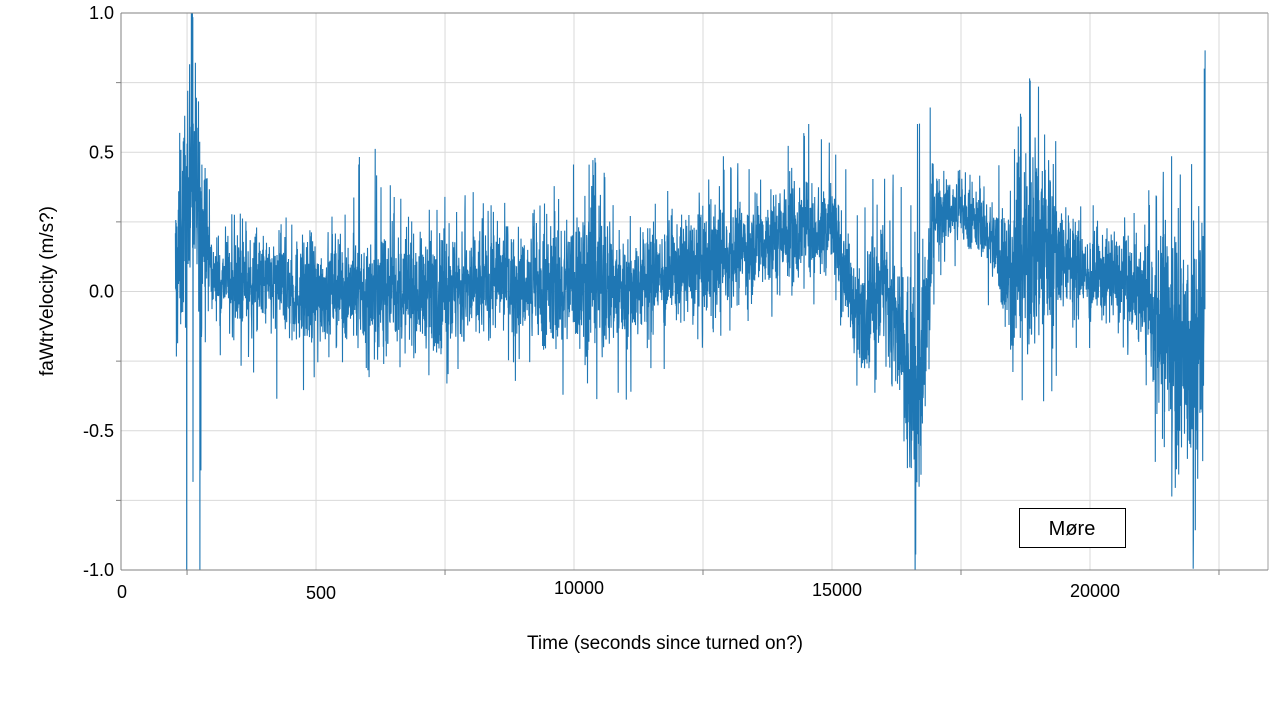  What do you see at coordinates (101, 13) in the screenshot?
I see `y-tick-label: 1.0` at bounding box center [101, 13].